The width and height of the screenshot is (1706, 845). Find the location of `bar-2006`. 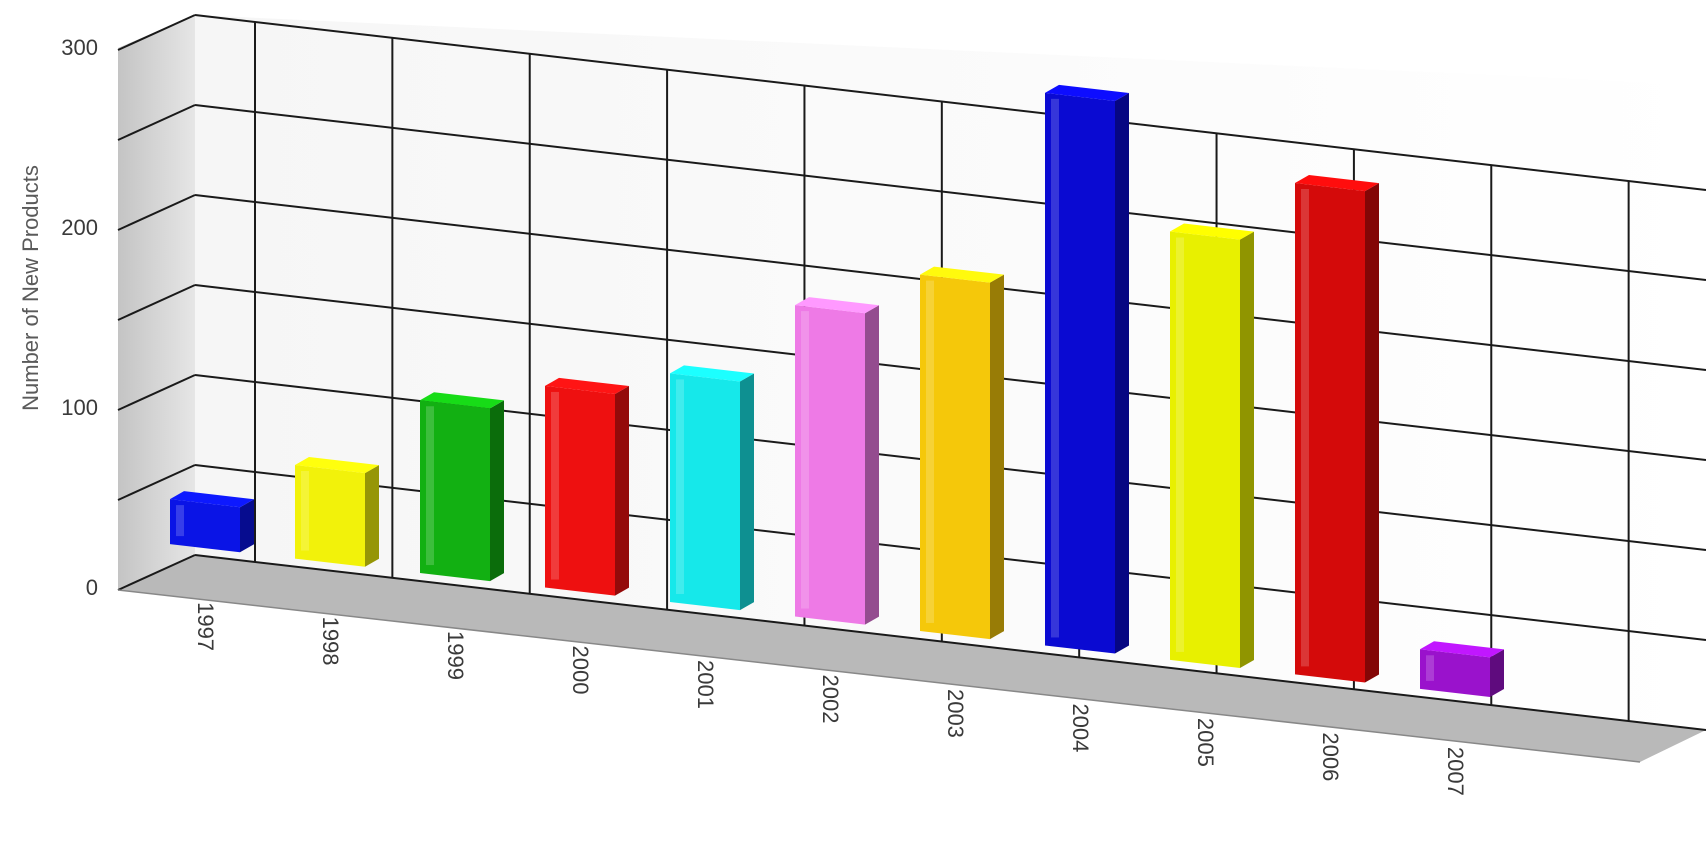

bar-2006 is located at coordinates (1337, 428).